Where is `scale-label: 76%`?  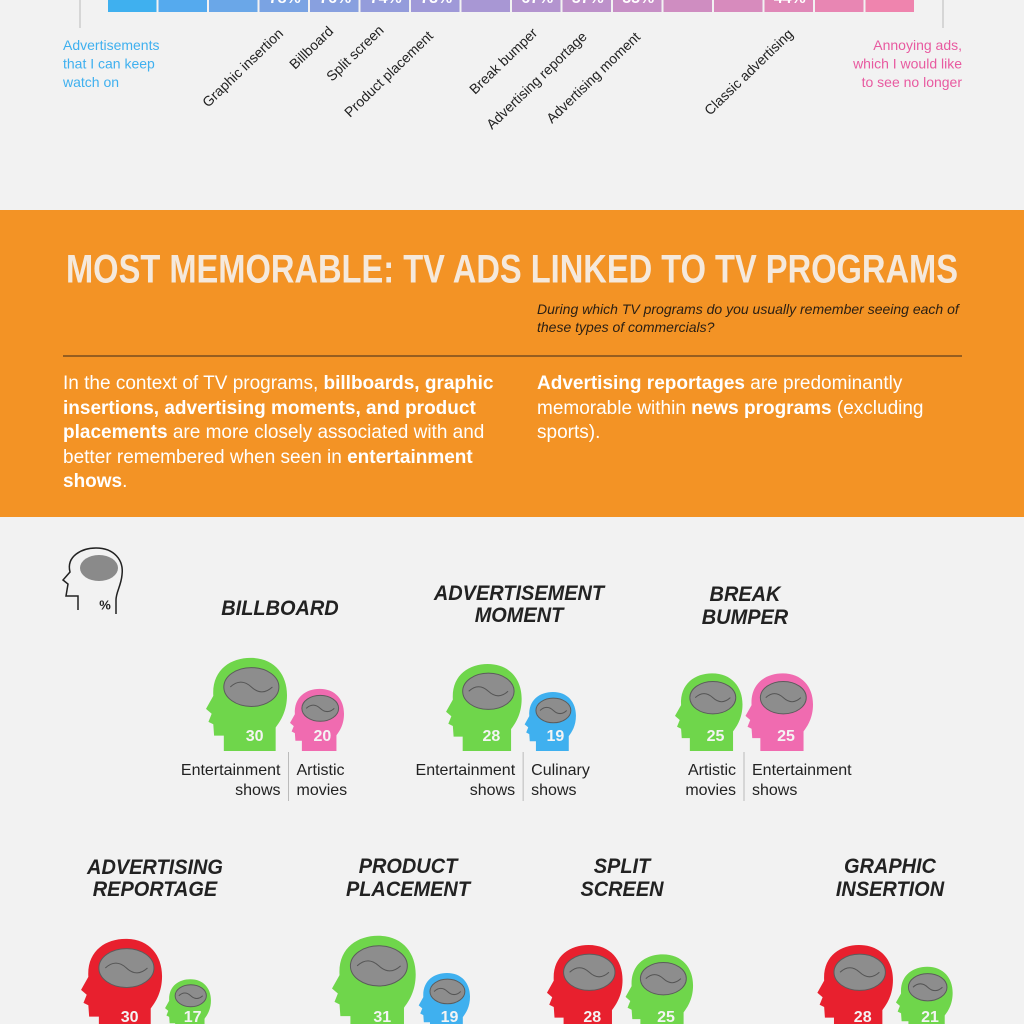
scale-label: 76% is located at coordinates (335, 3).